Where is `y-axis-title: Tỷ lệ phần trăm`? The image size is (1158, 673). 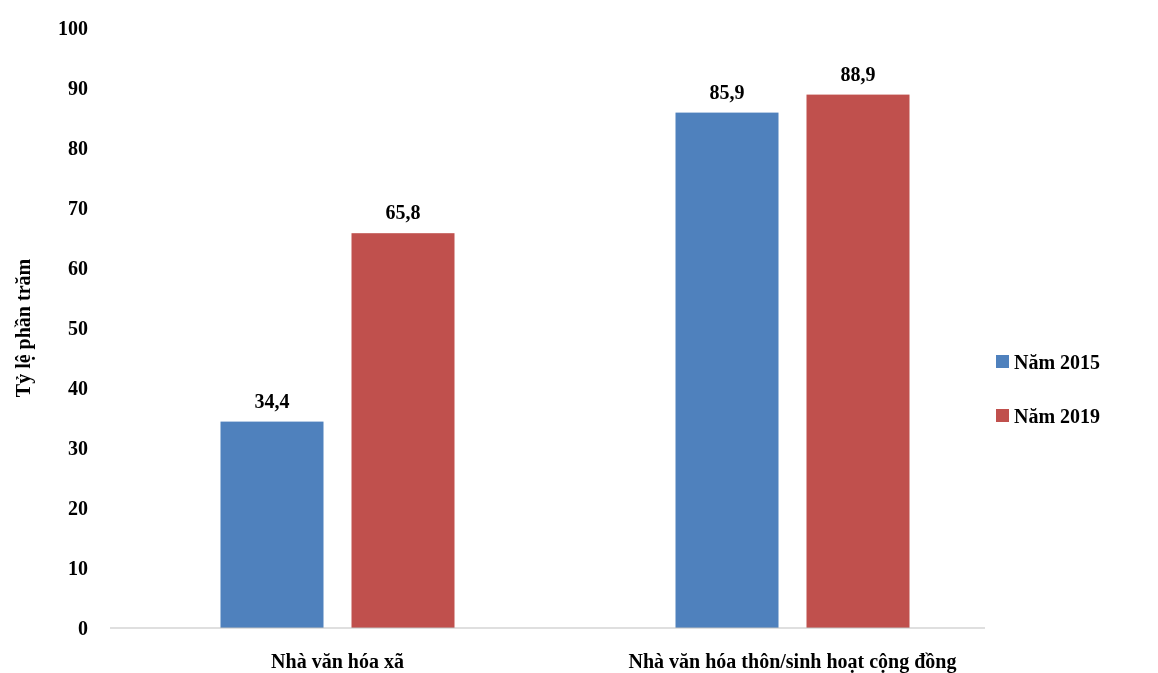
y-axis-title: Tỷ lệ phần trăm is located at coordinates (23, 328).